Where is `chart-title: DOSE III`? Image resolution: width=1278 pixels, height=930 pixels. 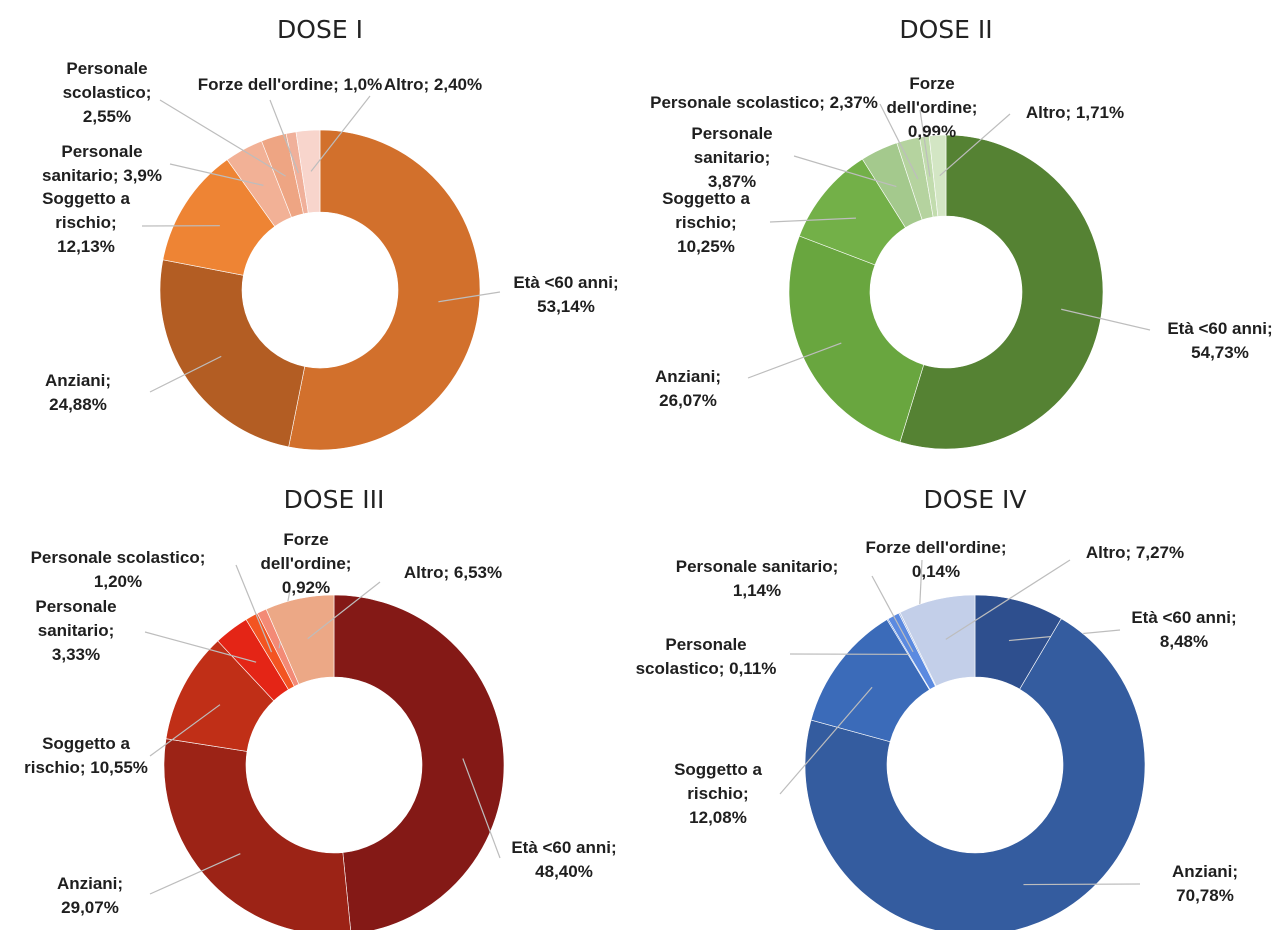 chart-title: DOSE III is located at coordinates (334, 499).